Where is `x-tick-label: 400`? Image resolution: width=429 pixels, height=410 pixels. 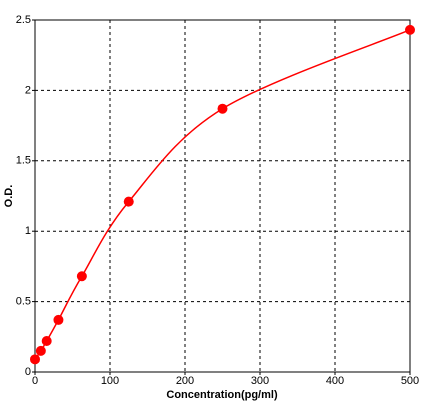
x-tick-label: 400 is located at coordinates (335, 381).